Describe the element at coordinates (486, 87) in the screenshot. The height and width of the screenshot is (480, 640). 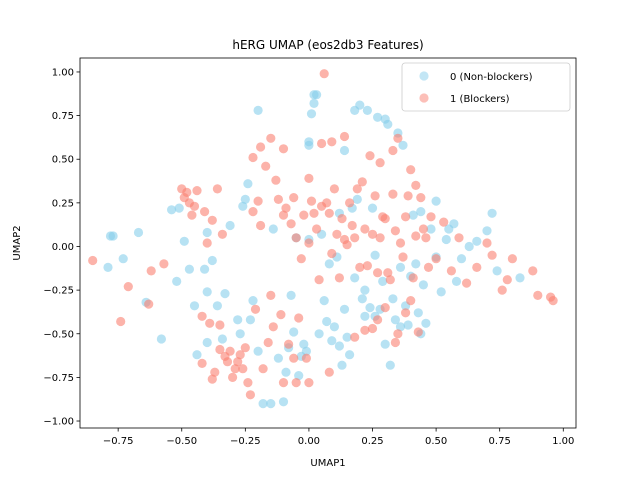
I see `legend: 0 (Non-blockers) 1 (Blockers)` at that location.